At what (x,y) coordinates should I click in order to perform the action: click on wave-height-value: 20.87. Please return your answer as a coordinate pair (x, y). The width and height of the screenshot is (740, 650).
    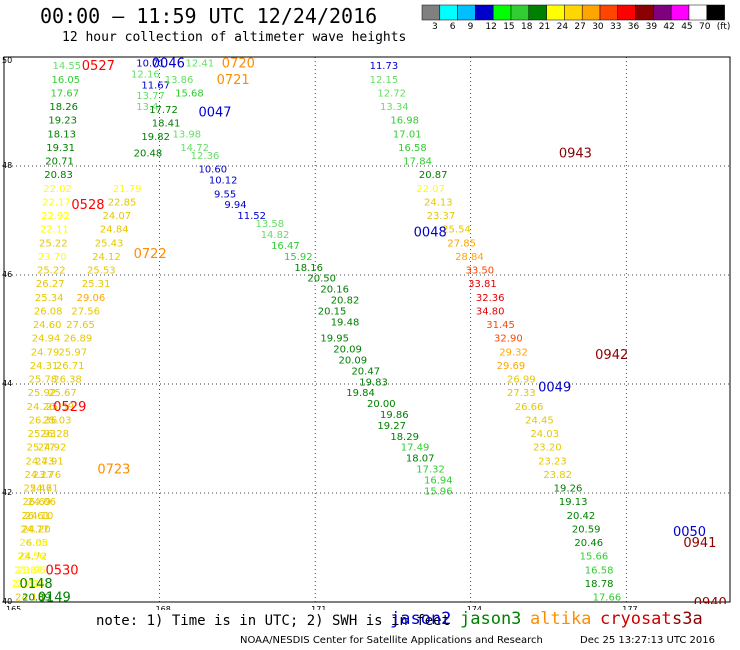
    Looking at the image, I should click on (433, 175).